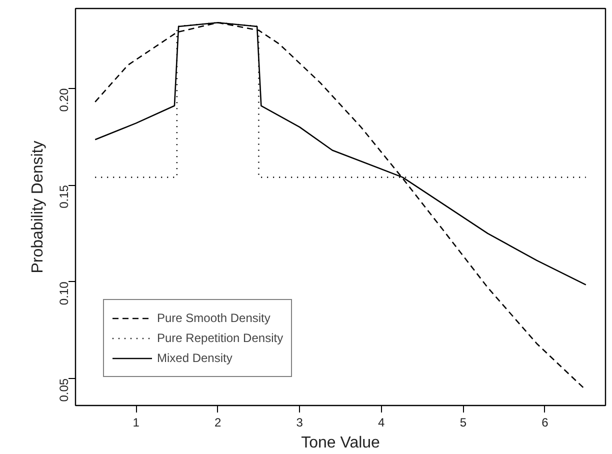  Describe the element at coordinates (38, 207) in the screenshot. I see `y-axis-title: Probability Density` at that location.